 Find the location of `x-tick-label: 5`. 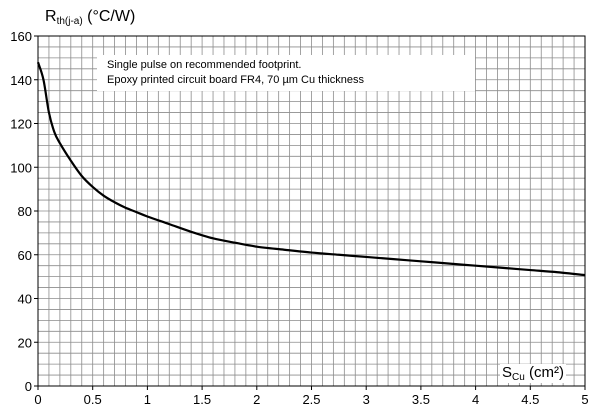

x-tick-label: 5 is located at coordinates (584, 399).